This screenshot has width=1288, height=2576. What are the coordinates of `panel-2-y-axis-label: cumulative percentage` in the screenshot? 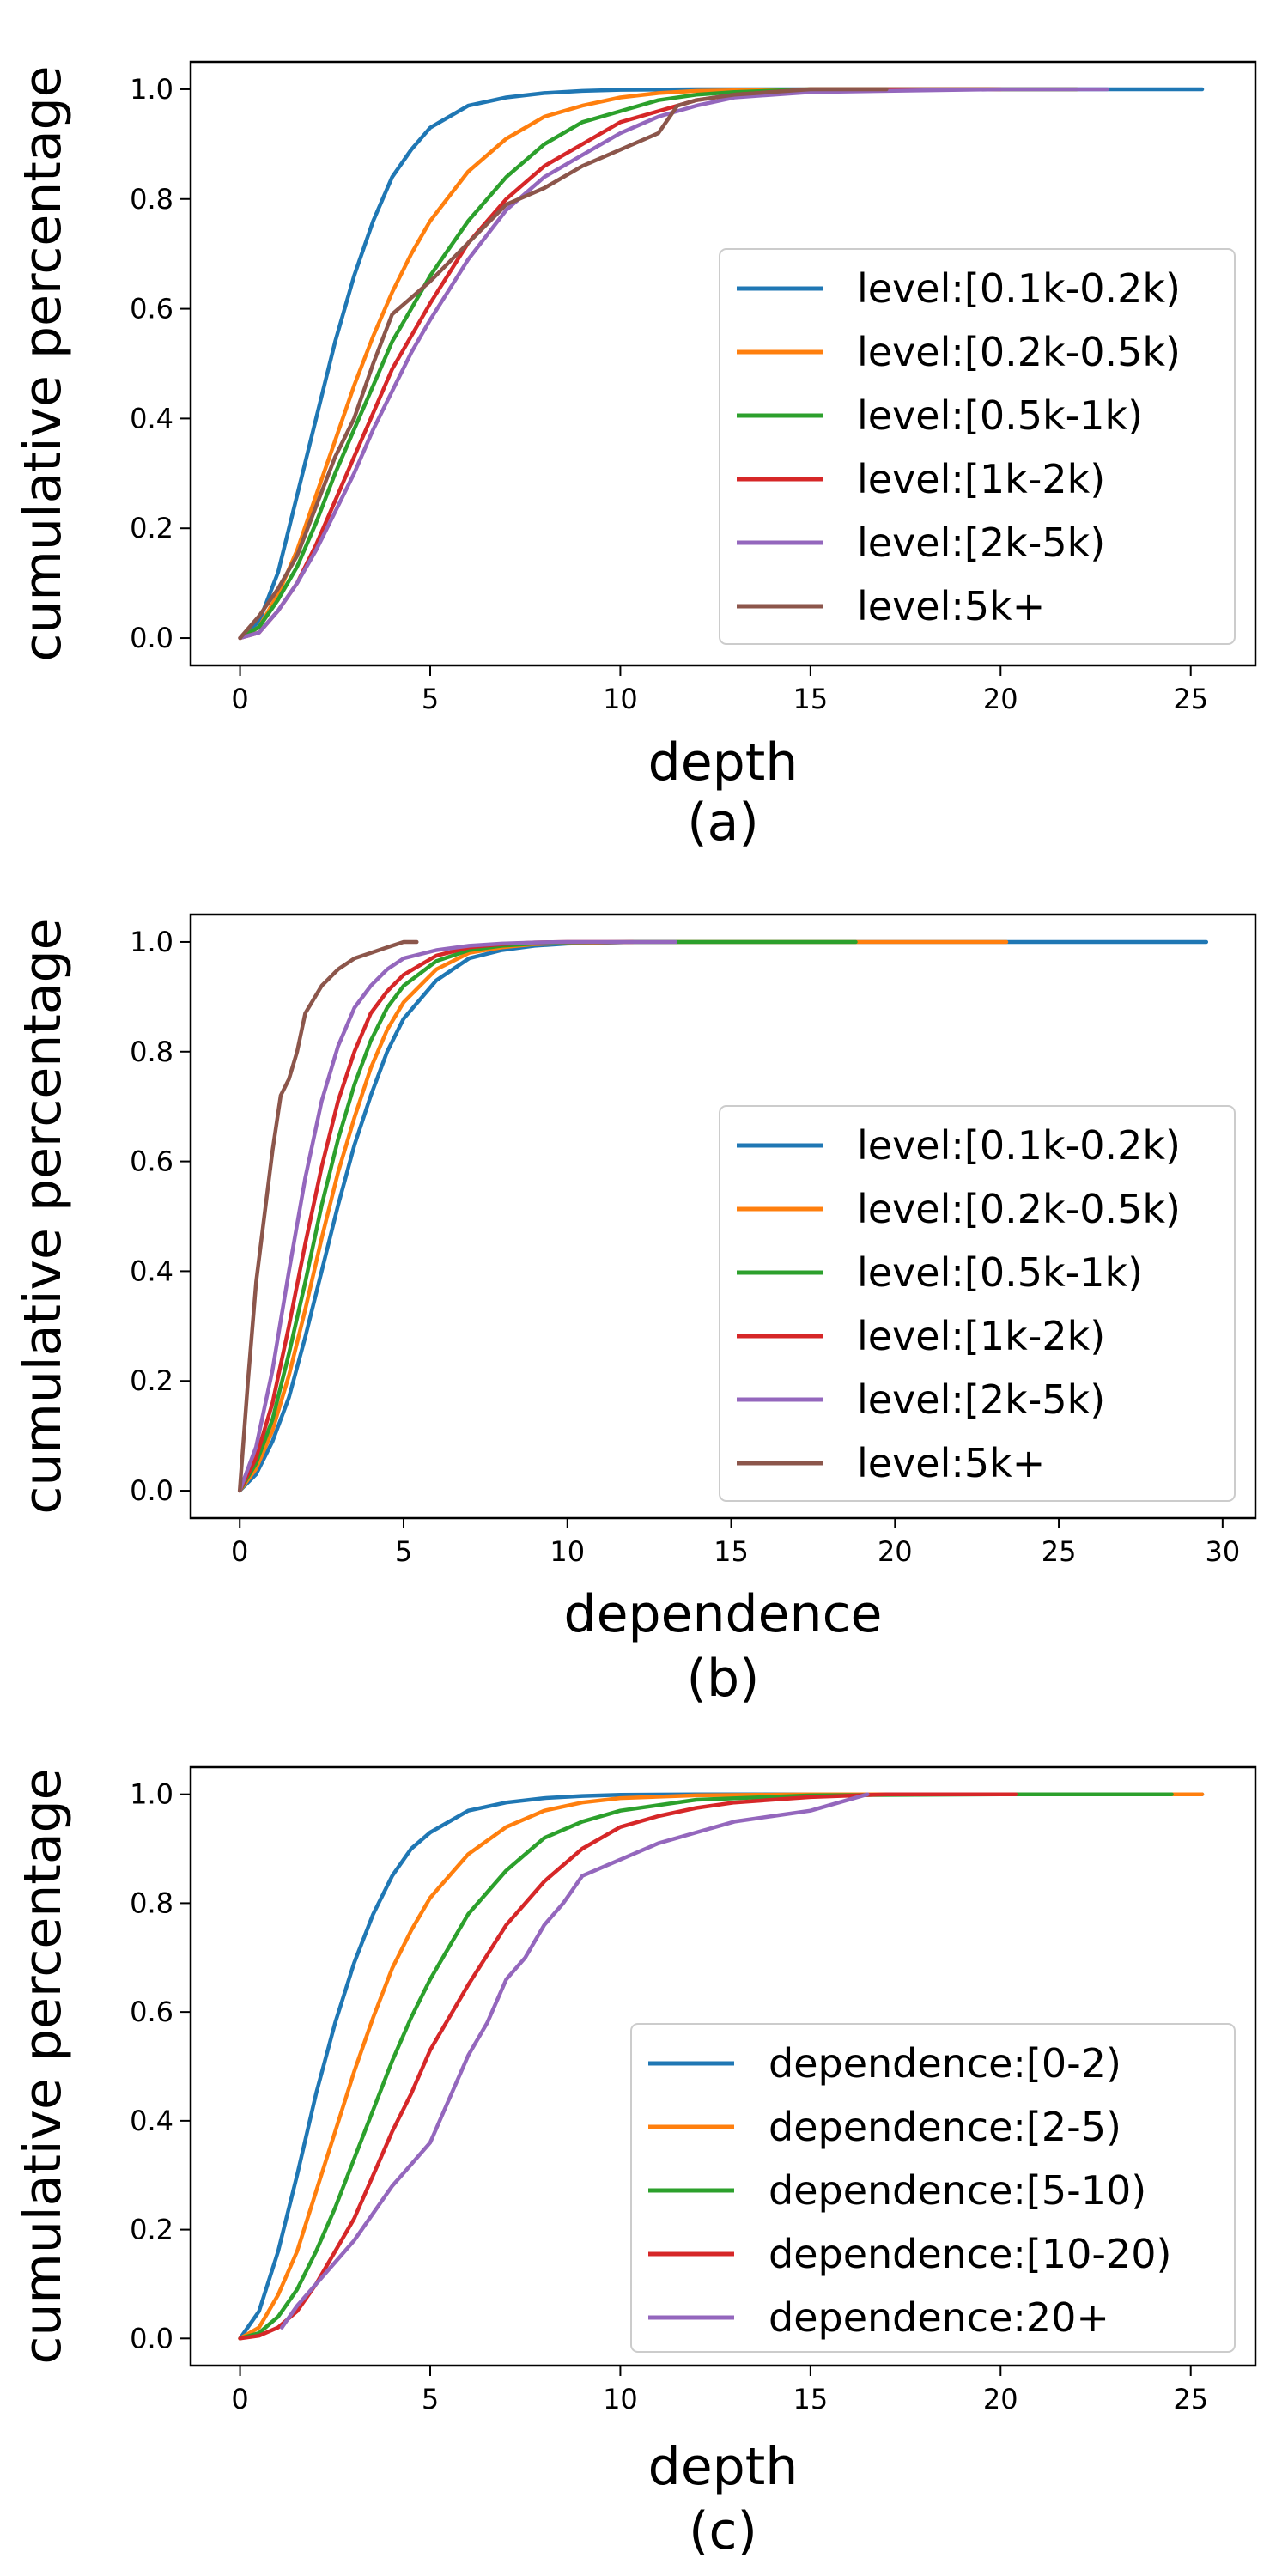 It's located at (43, 2066).